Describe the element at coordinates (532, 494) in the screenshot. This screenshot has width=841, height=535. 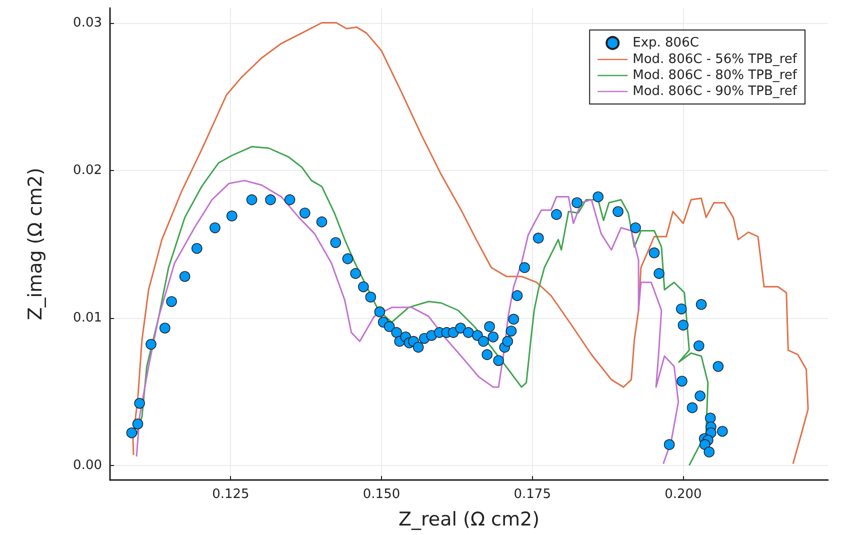
I see `x-tick-label: 0.175` at that location.